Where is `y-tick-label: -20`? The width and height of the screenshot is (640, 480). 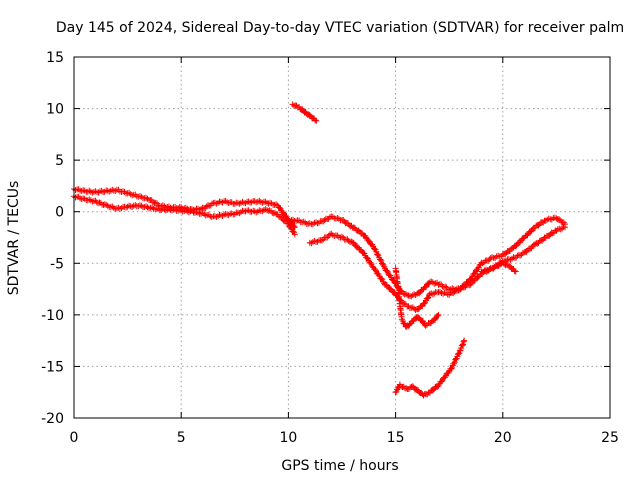
y-tick-label: -20 is located at coordinates (52, 419).